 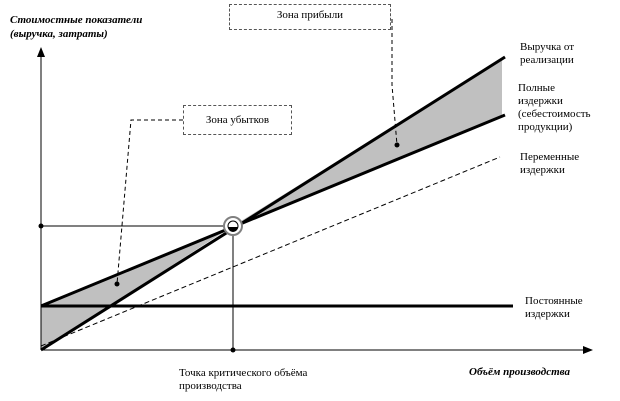 I want to click on profit-zone-dot, so click(x=397, y=145).